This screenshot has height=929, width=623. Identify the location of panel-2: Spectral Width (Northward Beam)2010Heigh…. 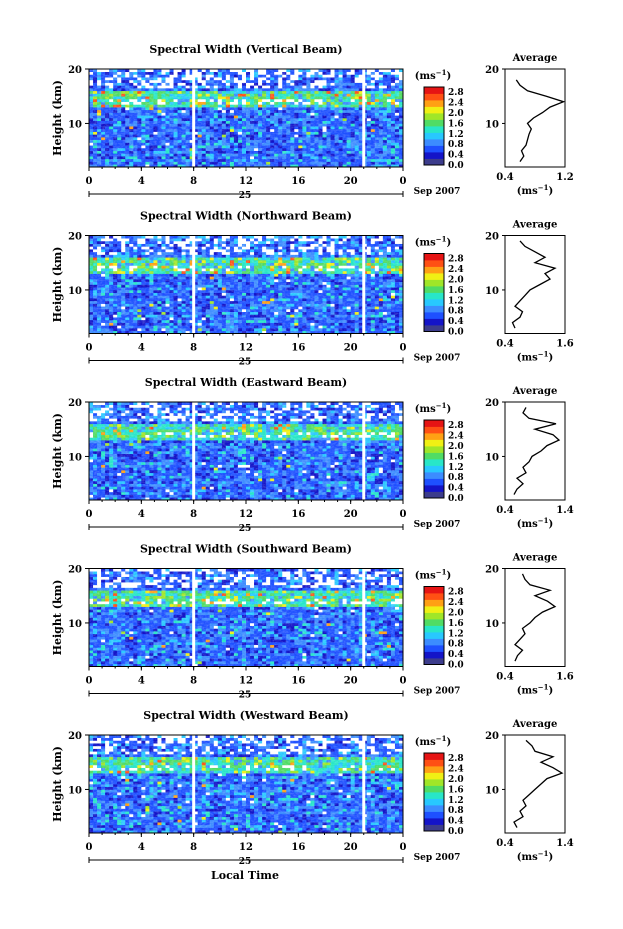
(312, 289).